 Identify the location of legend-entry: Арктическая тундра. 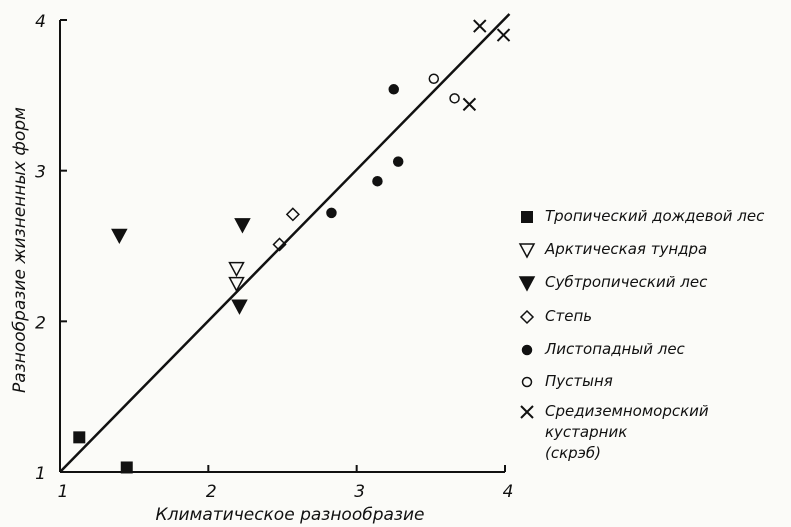
(626, 249).